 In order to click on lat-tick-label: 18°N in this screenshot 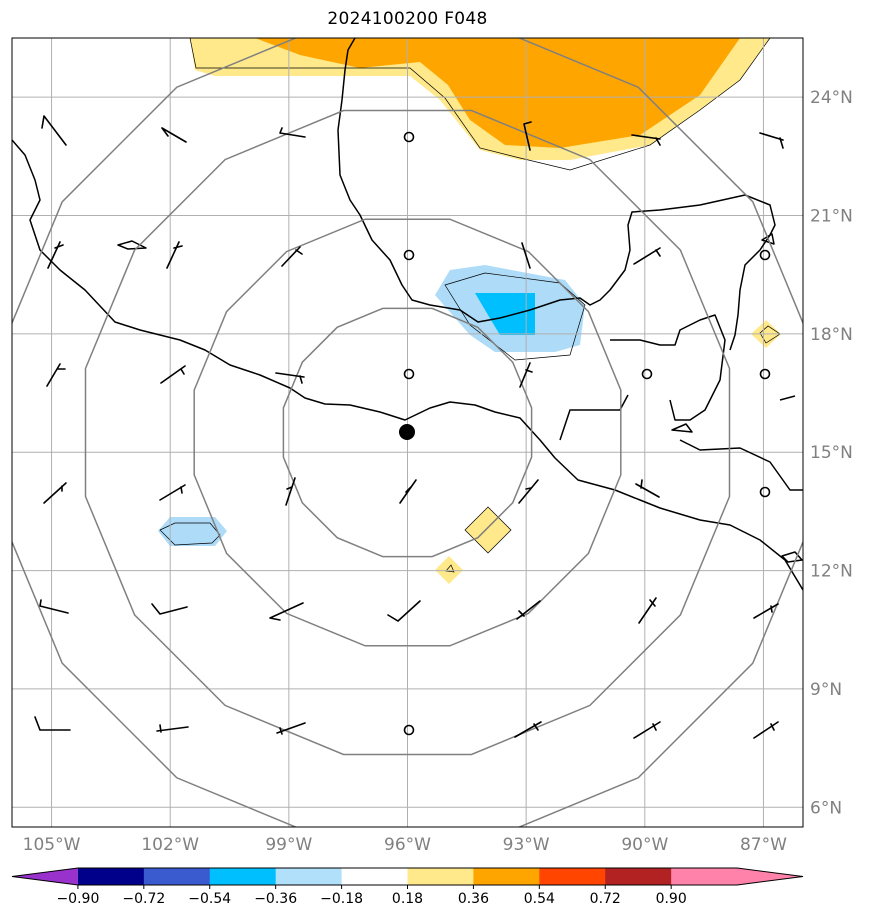, I will do `click(831, 335)`.